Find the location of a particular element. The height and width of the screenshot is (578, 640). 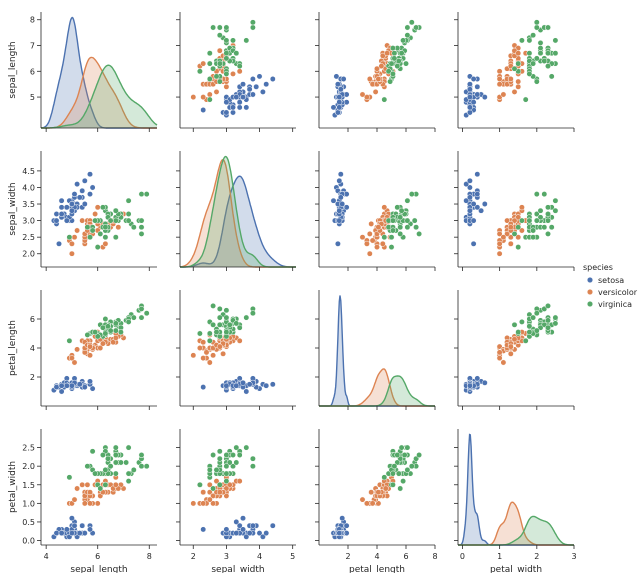

x-tick-label: 6 is located at coordinates (405, 556).